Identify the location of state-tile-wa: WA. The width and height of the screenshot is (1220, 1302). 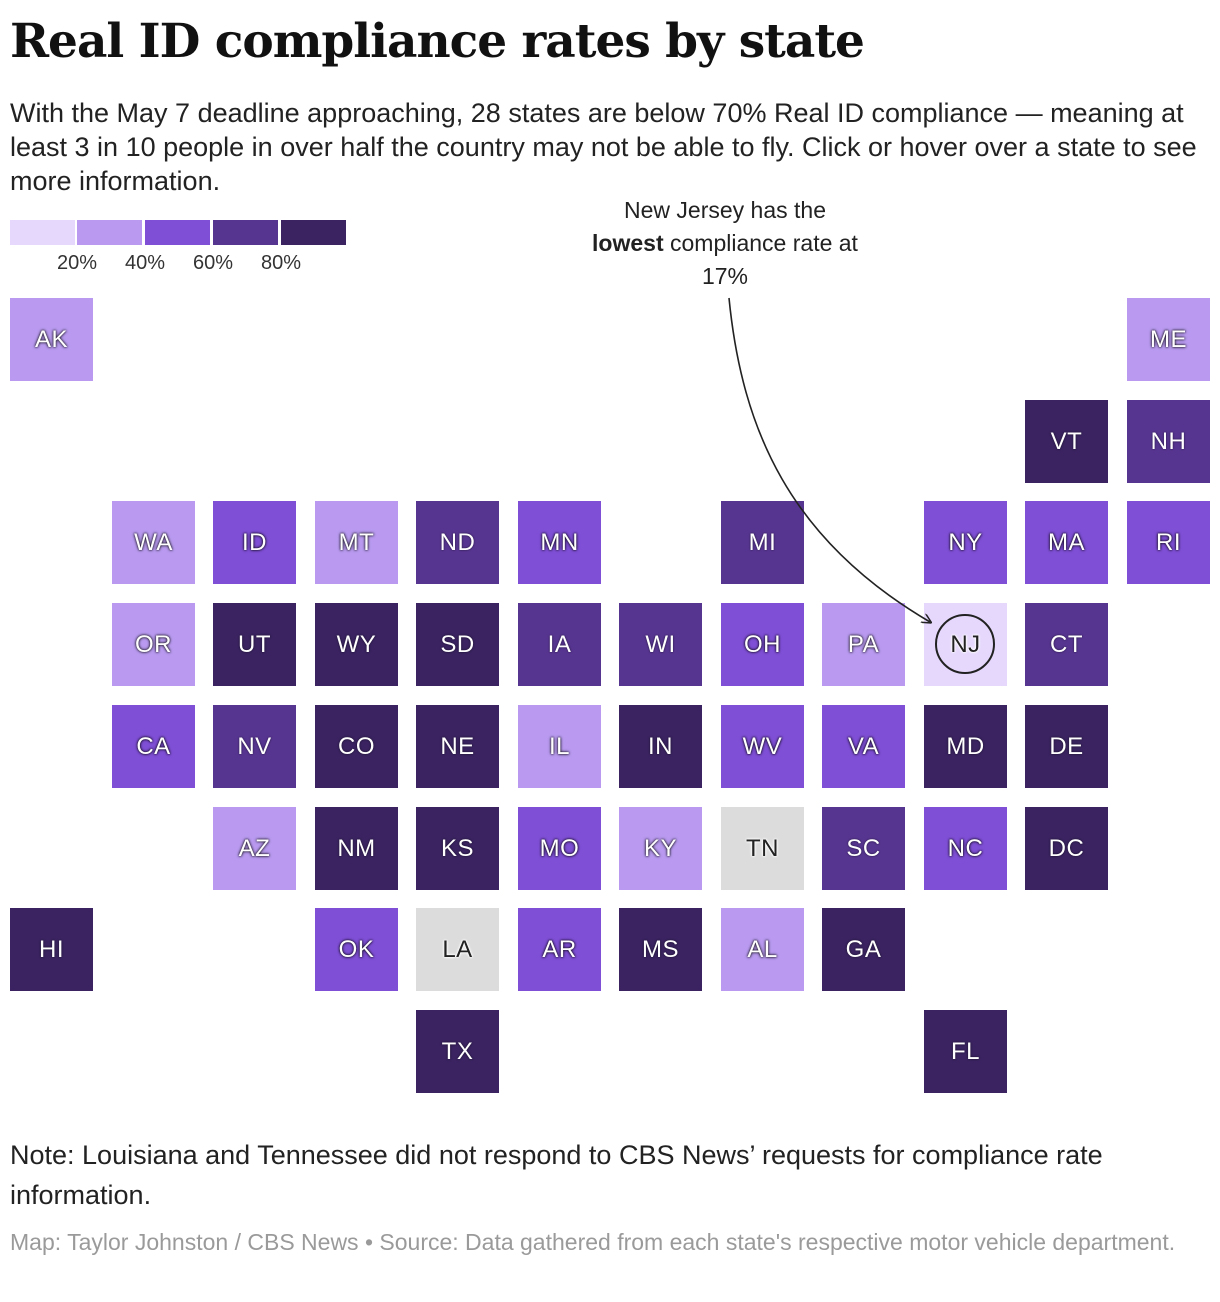
(153, 542).